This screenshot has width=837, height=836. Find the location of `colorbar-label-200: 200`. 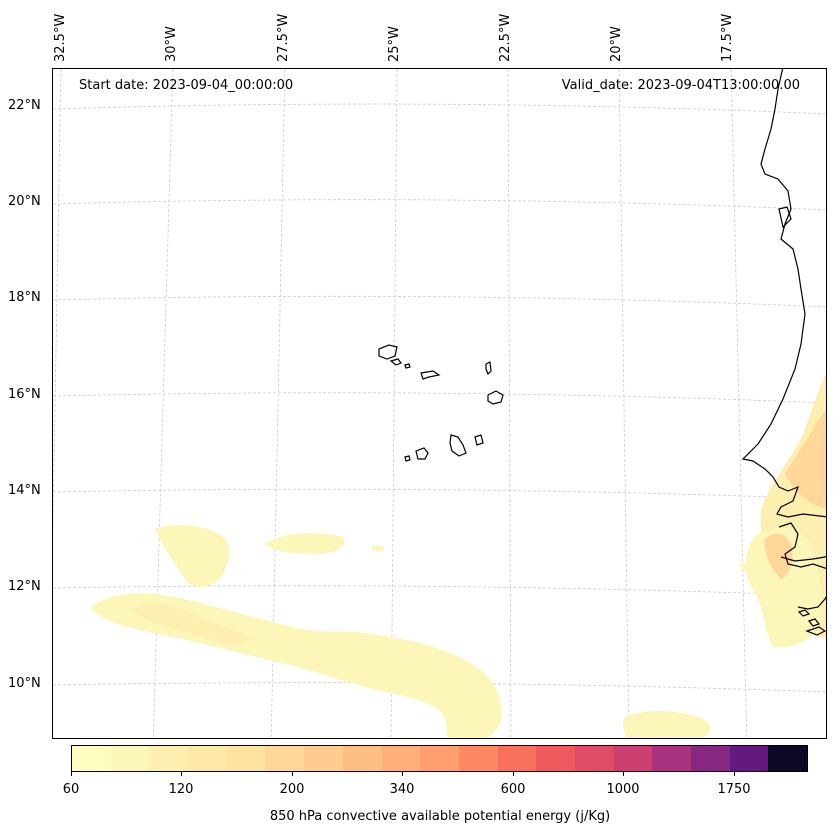

colorbar-label-200: 200 is located at coordinates (292, 789).